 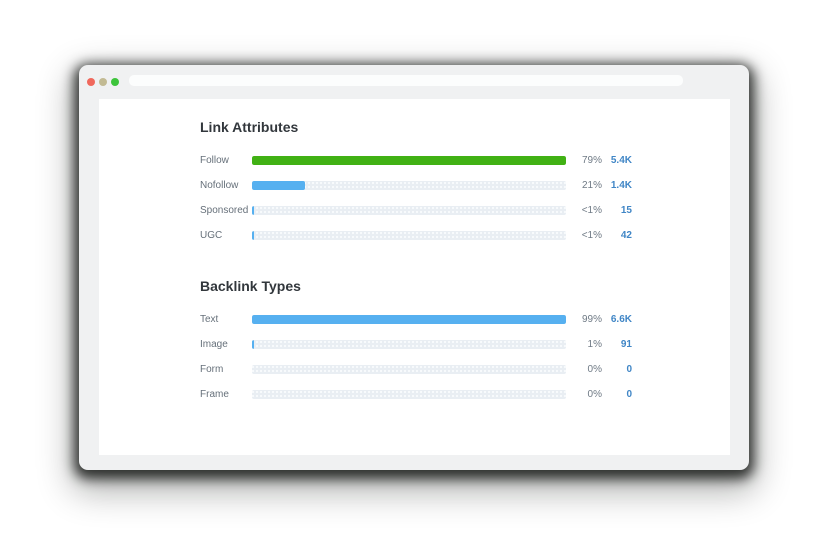 I want to click on row-value-link: 5.4K, so click(x=621, y=160).